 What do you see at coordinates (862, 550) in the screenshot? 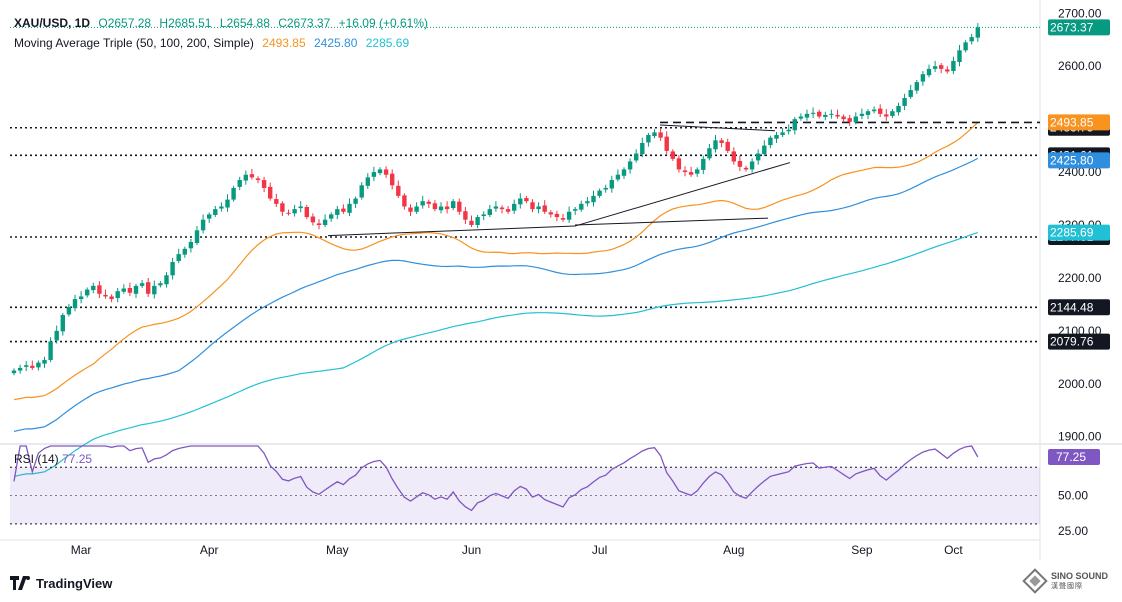
I see `time-axis-label: Sep` at bounding box center [862, 550].